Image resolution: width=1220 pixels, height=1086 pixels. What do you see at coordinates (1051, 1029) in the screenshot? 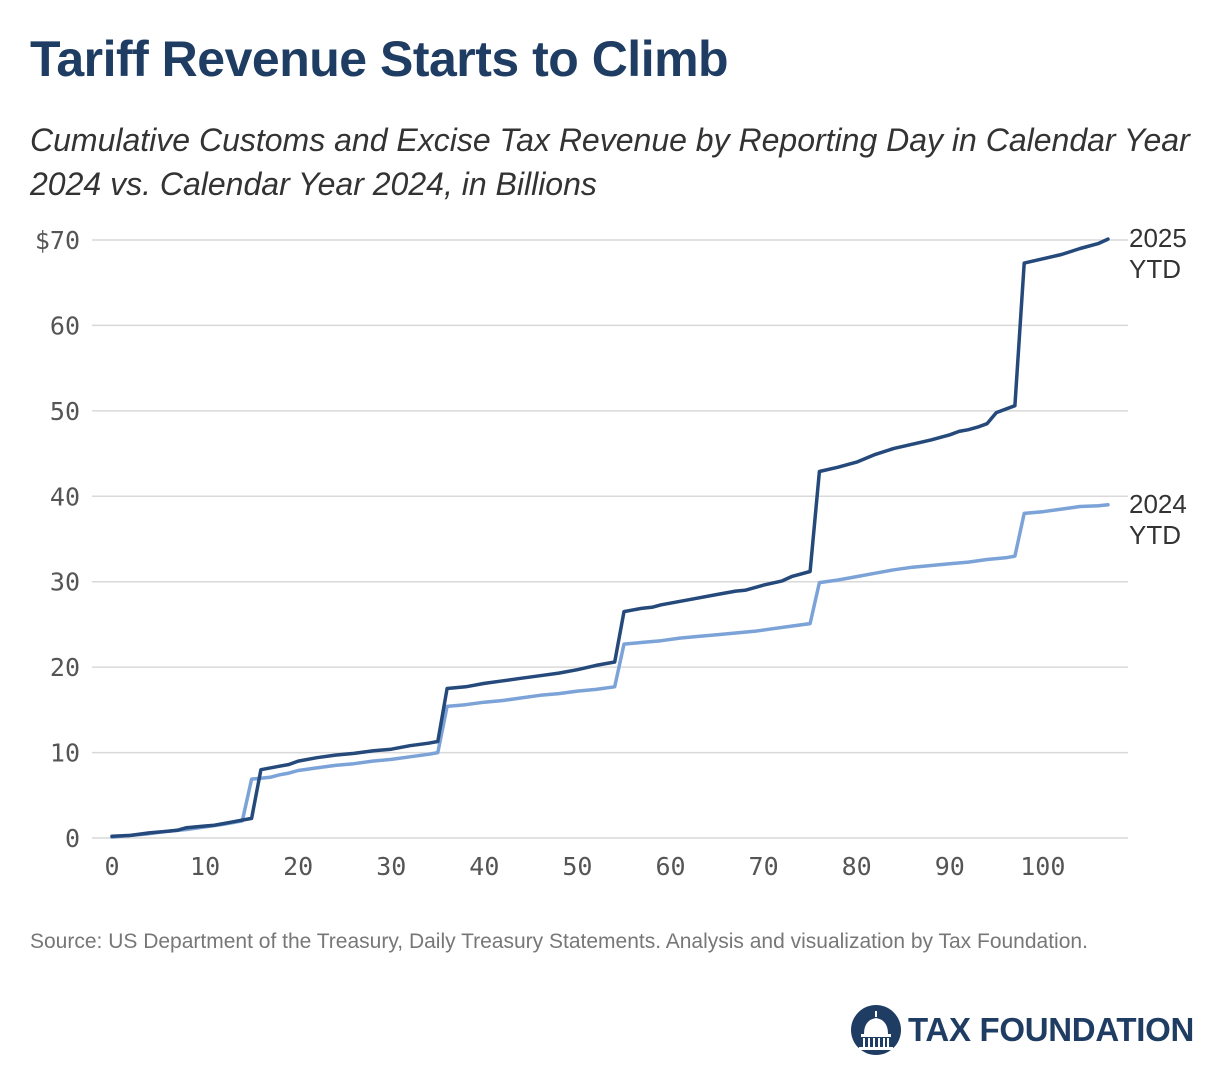
I see `logo-text: TAX FOUNDATION` at bounding box center [1051, 1029].